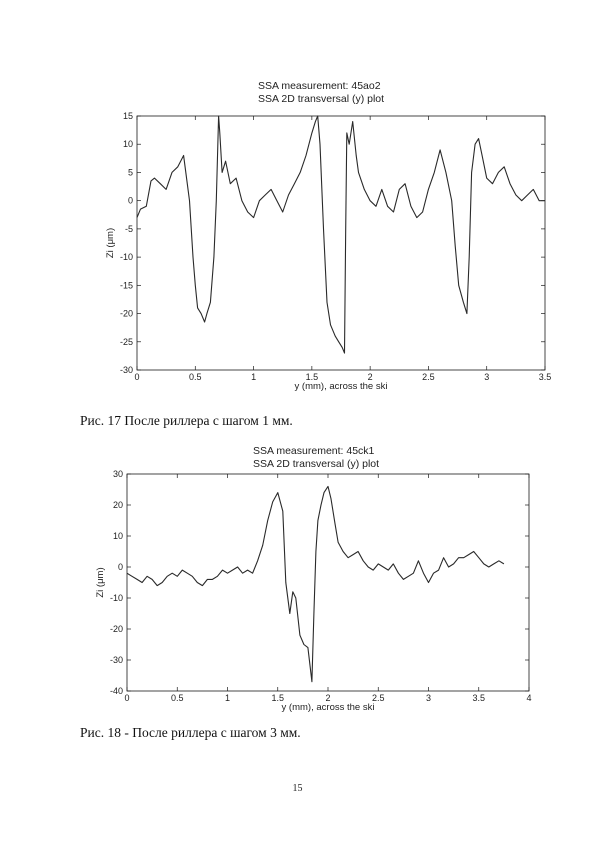  What do you see at coordinates (130, 172) in the screenshot?
I see `y-tick-label: 5` at bounding box center [130, 172].